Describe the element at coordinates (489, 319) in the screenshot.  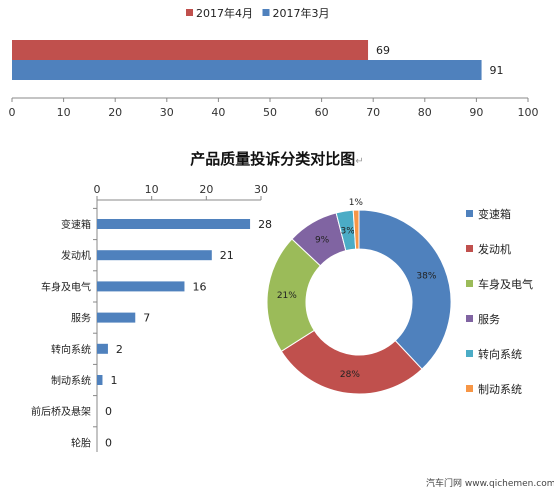
I see `donut-legend-label-3: 服务` at that location.